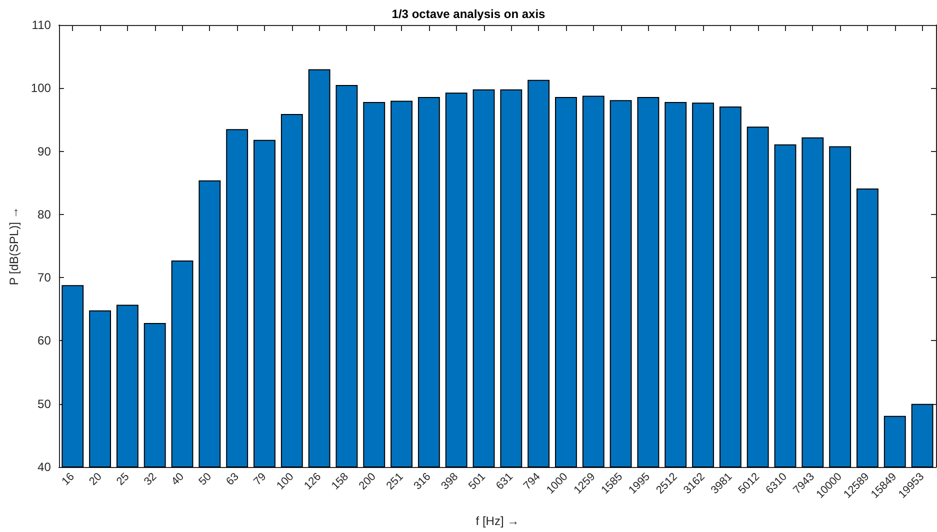 The image size is (937, 532). I want to click on x-tick-label: 200, so click(367, 481).